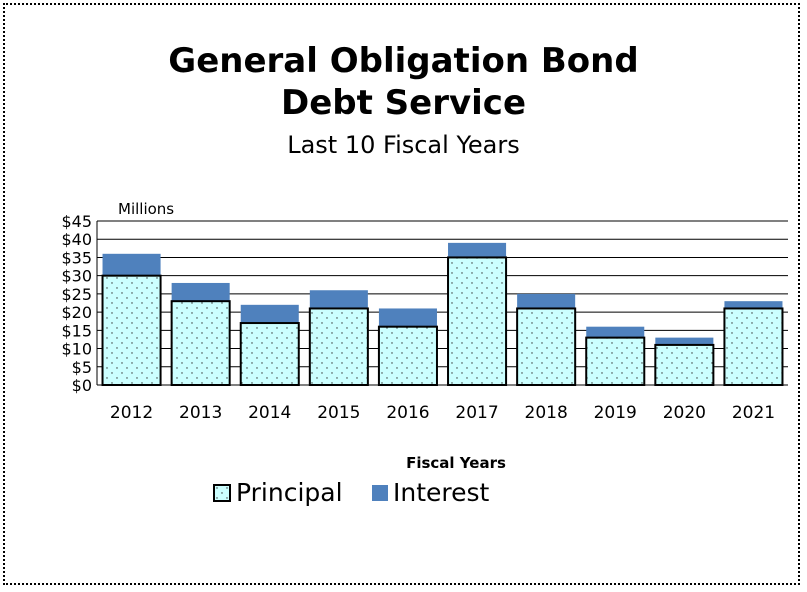 Image resolution: width=807 pixels, height=592 pixels. I want to click on x-tick-label: 2021, so click(753, 413).